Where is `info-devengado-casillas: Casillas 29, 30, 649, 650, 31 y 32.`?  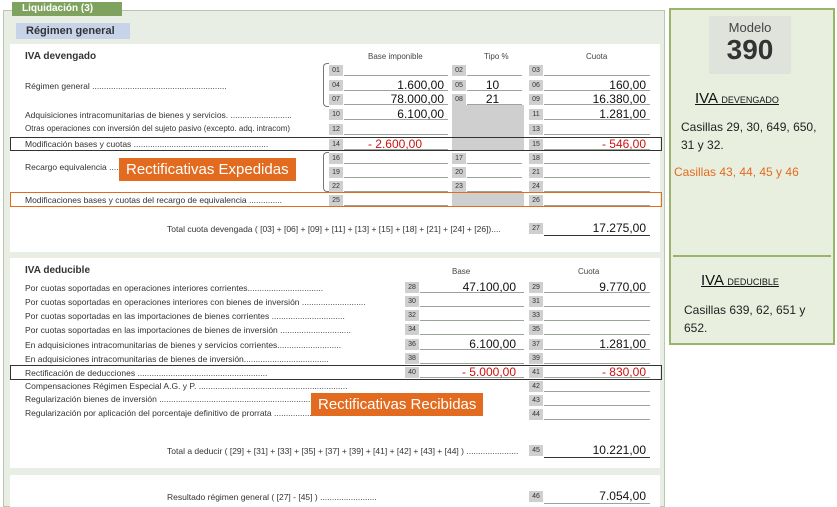
info-devengado-casillas: Casillas 29, 30, 649, 650, 31 y 32. is located at coordinates (749, 136).